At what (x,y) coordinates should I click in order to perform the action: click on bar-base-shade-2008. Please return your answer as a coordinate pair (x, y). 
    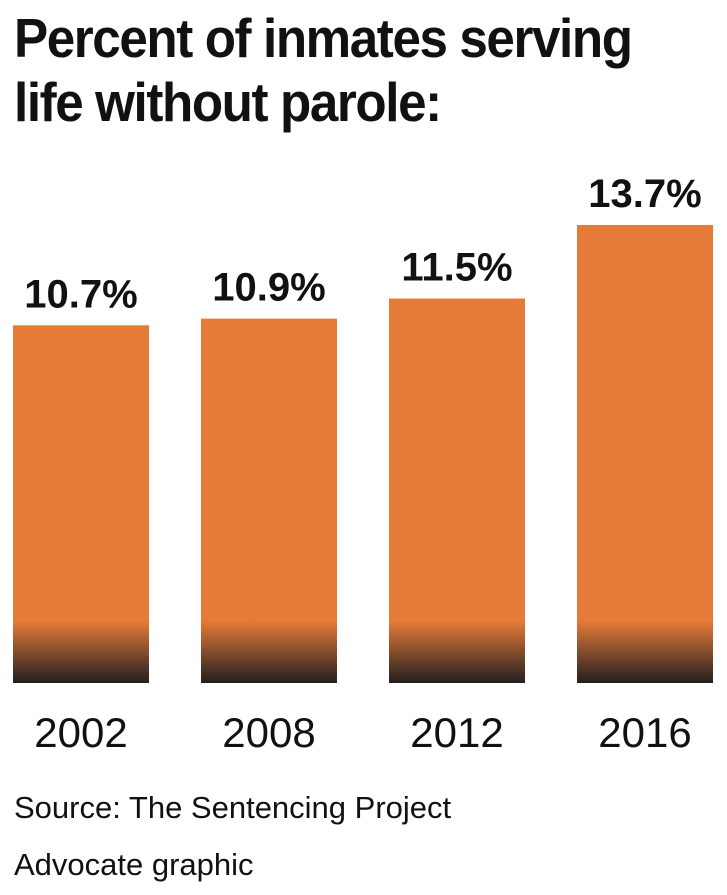
    Looking at the image, I should click on (269, 652).